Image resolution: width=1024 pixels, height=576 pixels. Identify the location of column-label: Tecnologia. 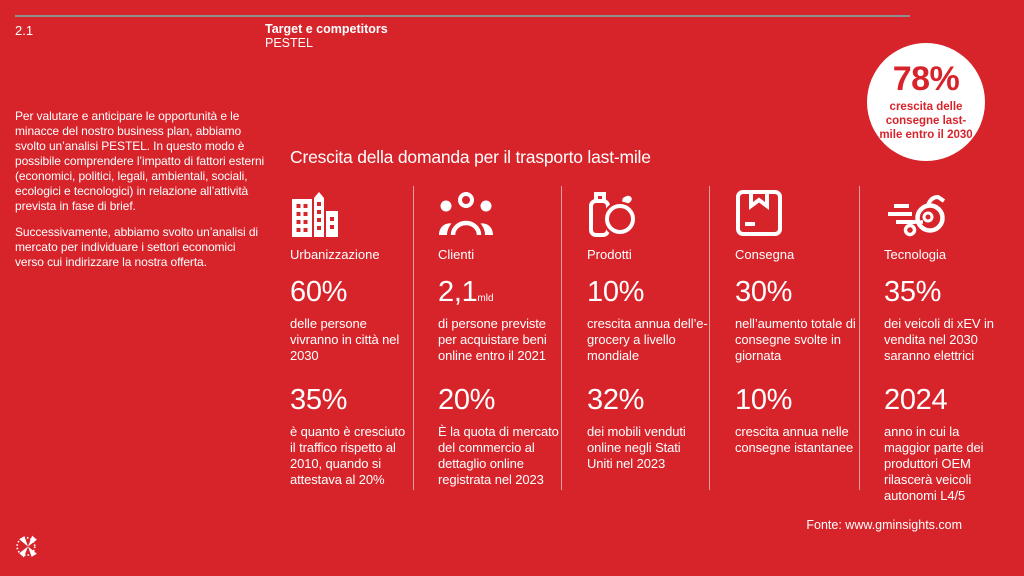
(915, 254).